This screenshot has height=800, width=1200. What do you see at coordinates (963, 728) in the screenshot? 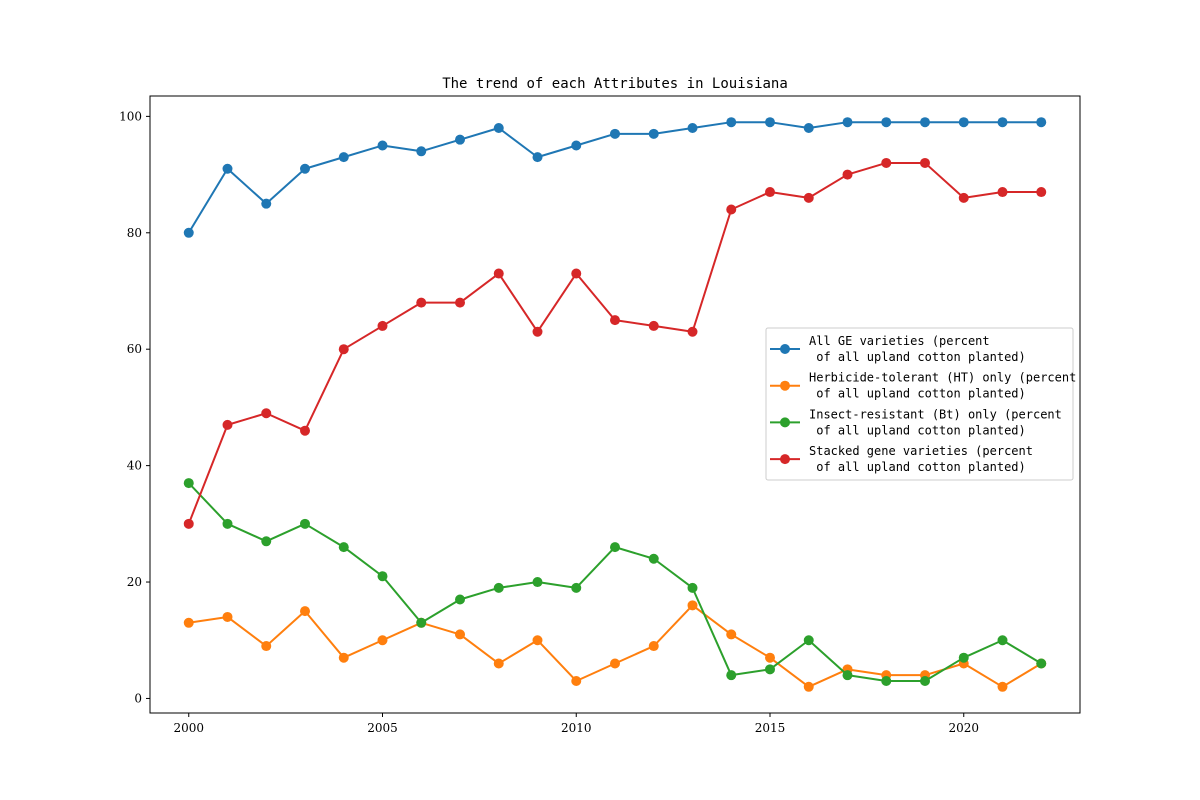
I see `x-tick-label: 2020` at bounding box center [963, 728].